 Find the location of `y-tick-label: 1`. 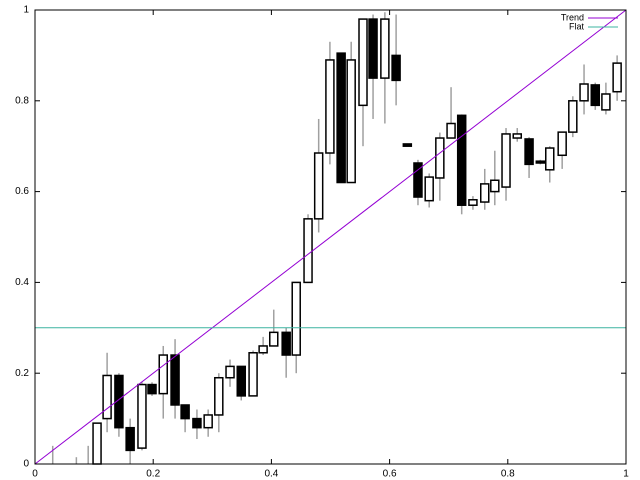

y-tick-label: 1 is located at coordinates (26, 10).